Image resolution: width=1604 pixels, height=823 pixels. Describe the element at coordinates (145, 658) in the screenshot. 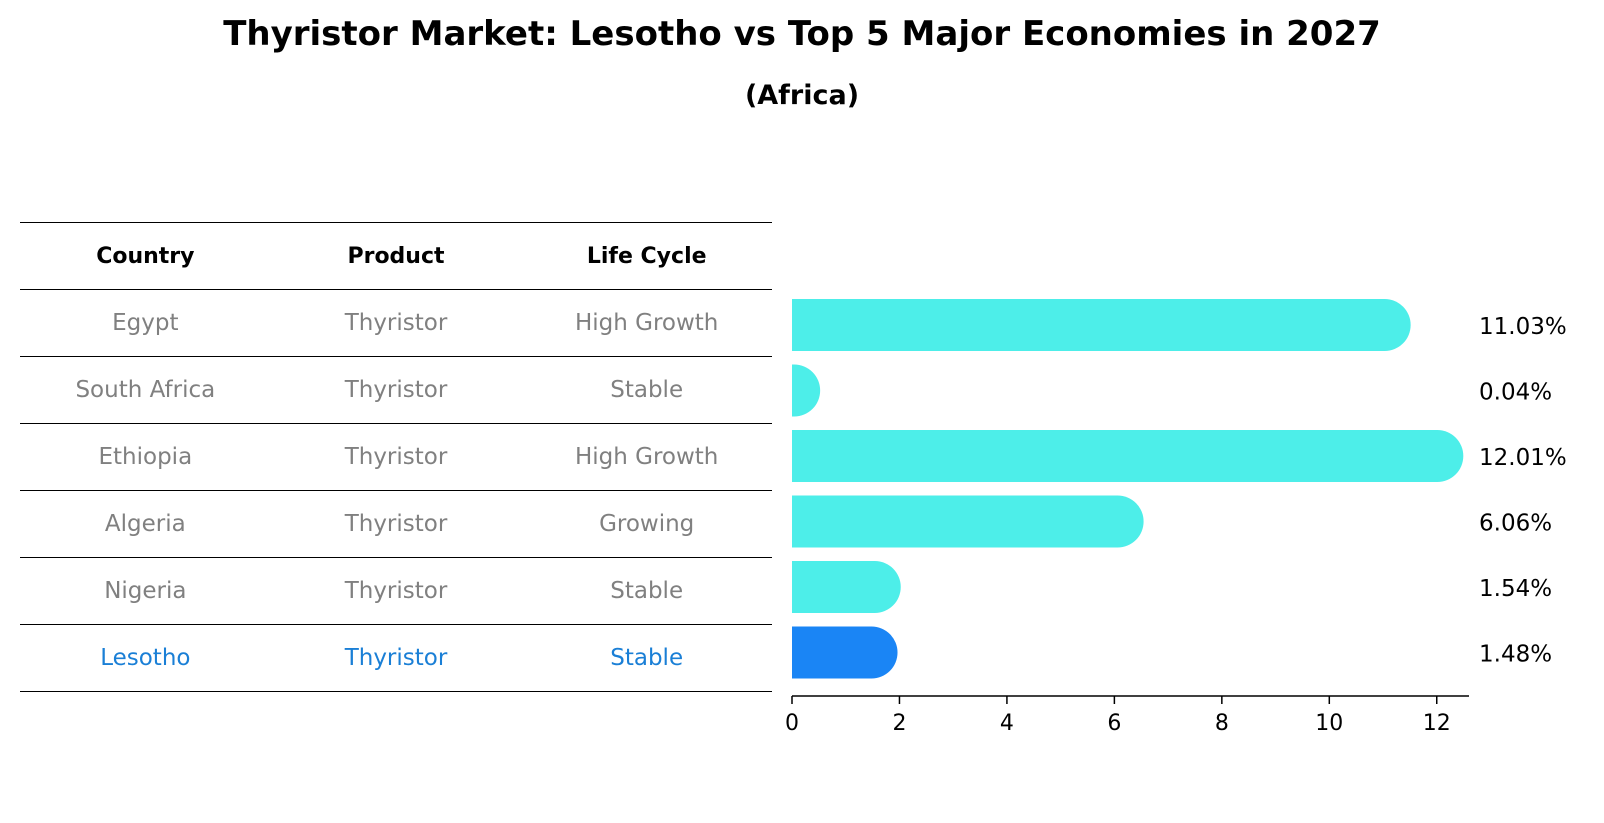

I see `country-cell: Lesotho` at that location.